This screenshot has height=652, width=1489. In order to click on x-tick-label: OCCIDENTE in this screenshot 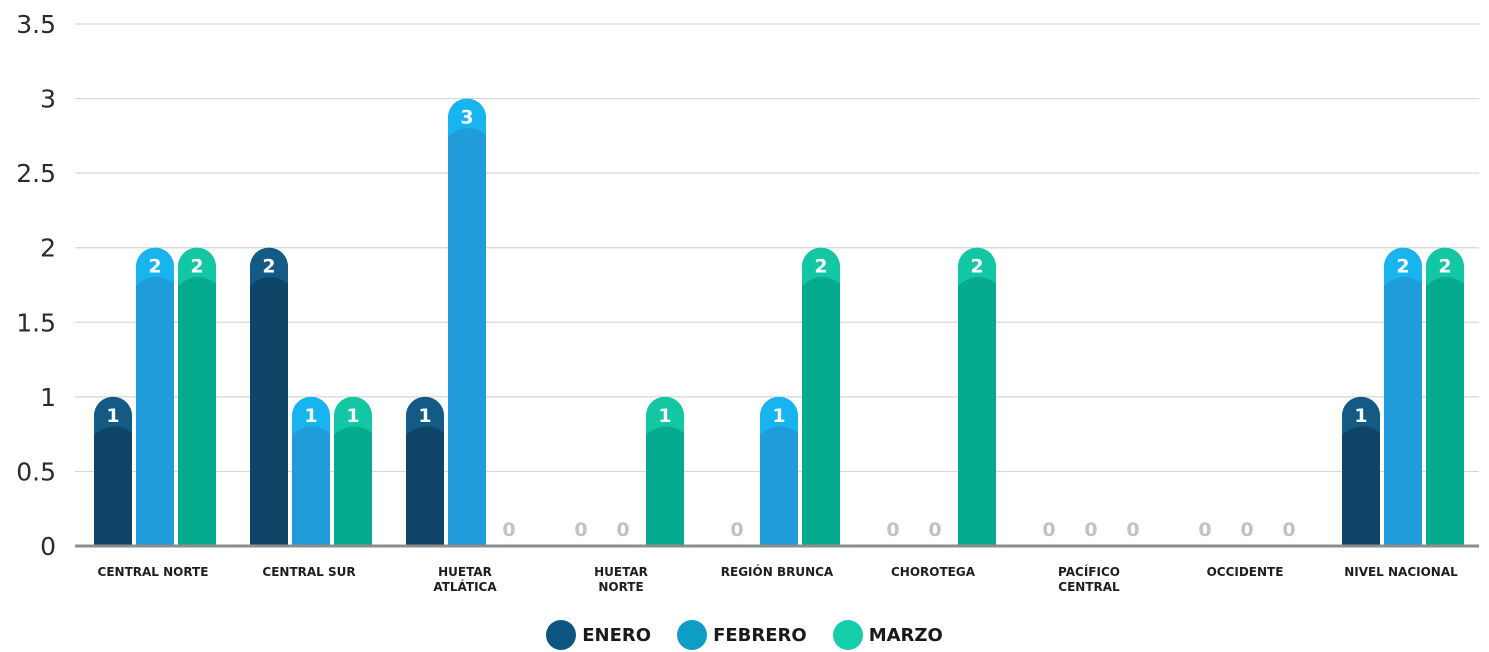, I will do `click(1245, 572)`.